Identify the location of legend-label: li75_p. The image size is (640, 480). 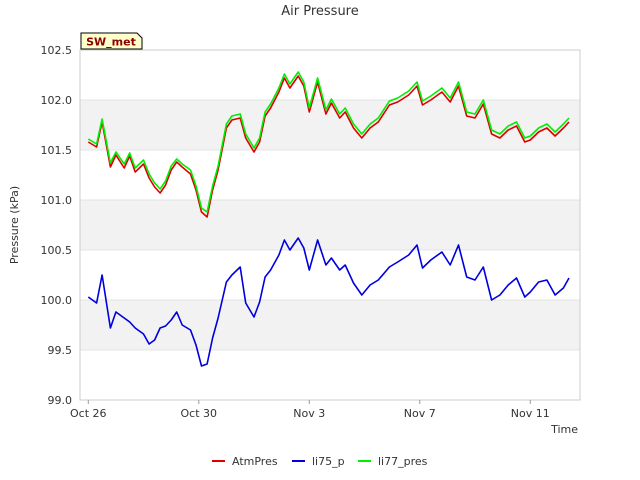
(328, 461).